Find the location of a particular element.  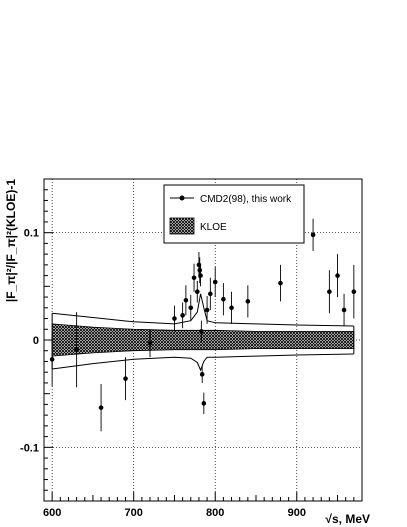

x-axis-title: √s, MeV is located at coordinates (347, 519).